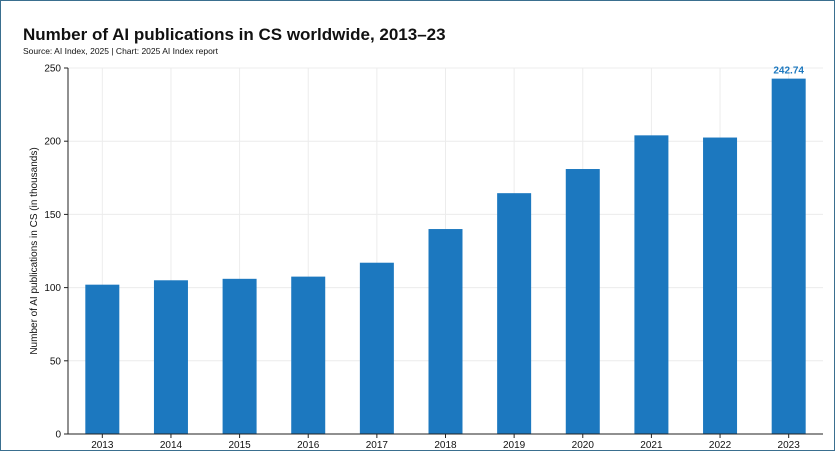 This screenshot has height=452, width=835. Describe the element at coordinates (52, 142) in the screenshot. I see `y-tick-label: 200` at that location.